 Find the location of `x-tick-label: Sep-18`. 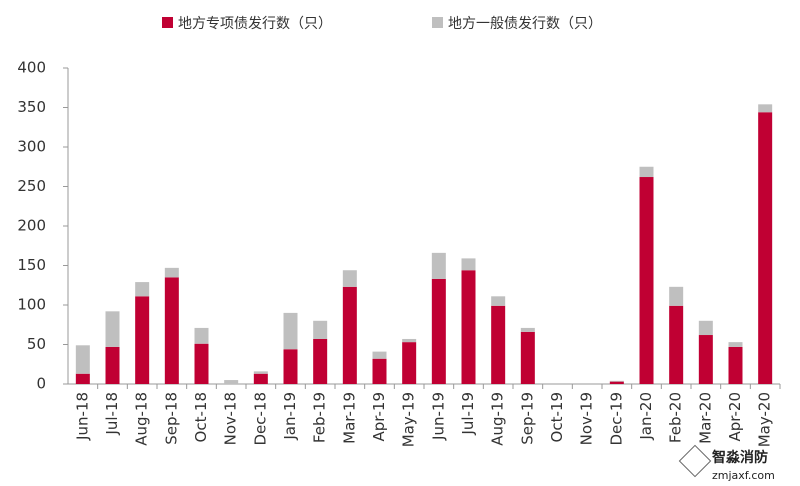

x-tick-label: Sep-18 is located at coordinates (171, 418).